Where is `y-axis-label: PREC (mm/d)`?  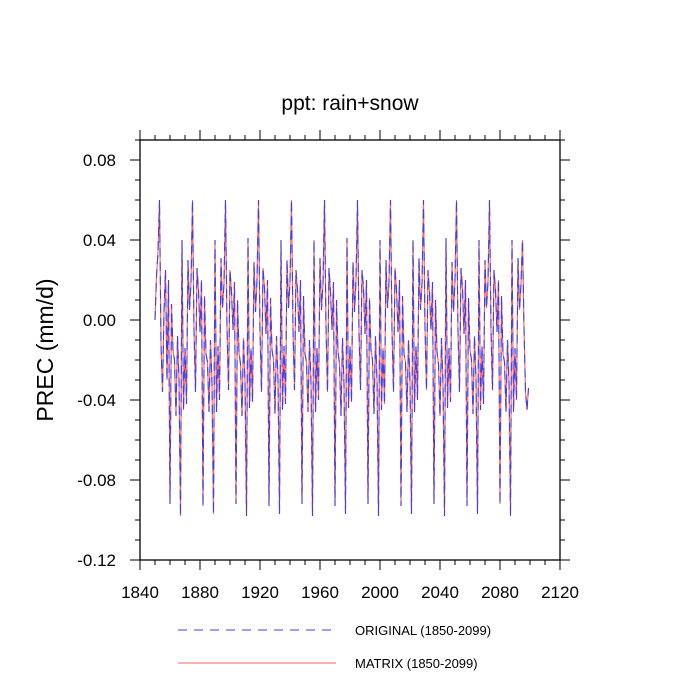 y-axis-label: PREC (mm/d) is located at coordinates (45, 349).